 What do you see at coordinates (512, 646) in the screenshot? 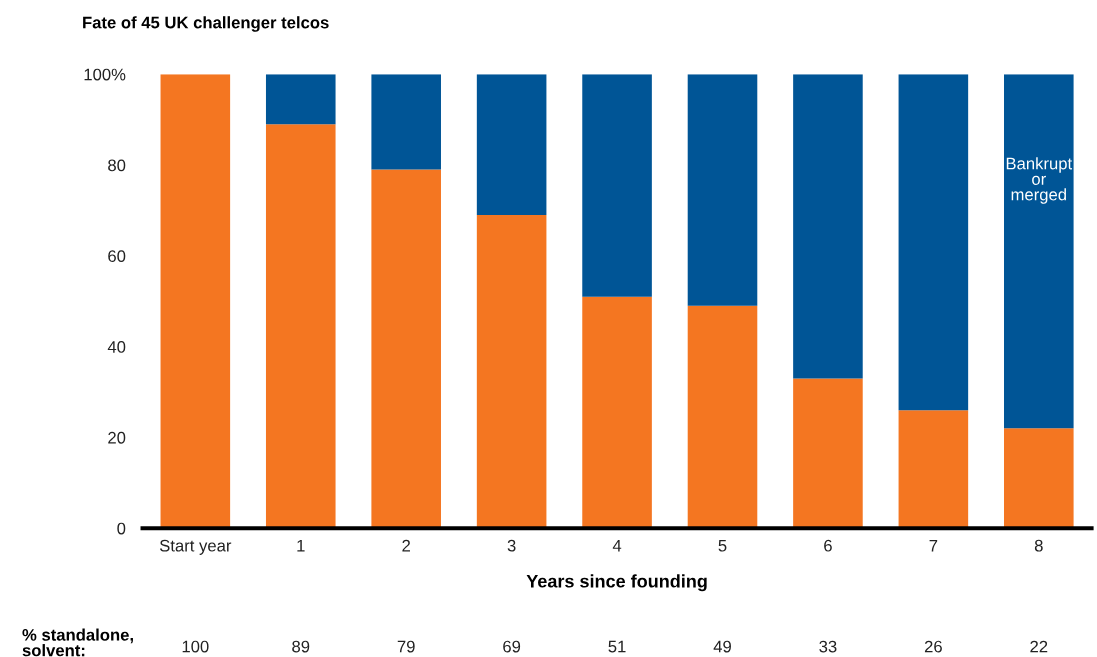
I see `data-label: 69` at bounding box center [512, 646].